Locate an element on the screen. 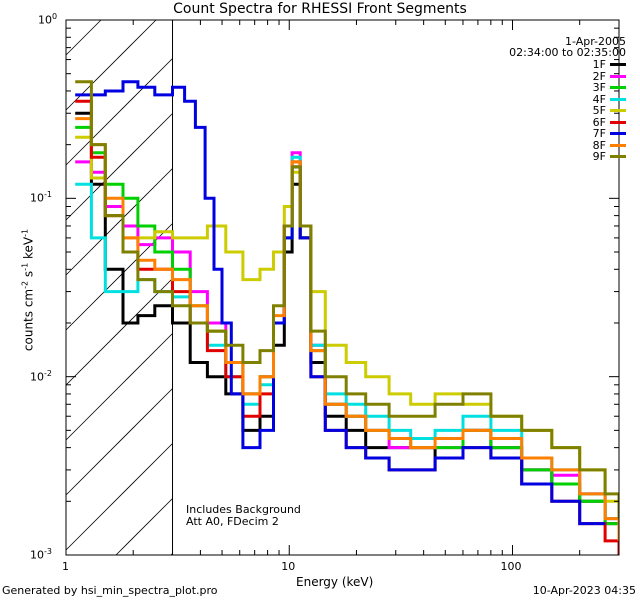  annotation-attenuator: Att A0, FDecim 2 is located at coordinates (232, 521).